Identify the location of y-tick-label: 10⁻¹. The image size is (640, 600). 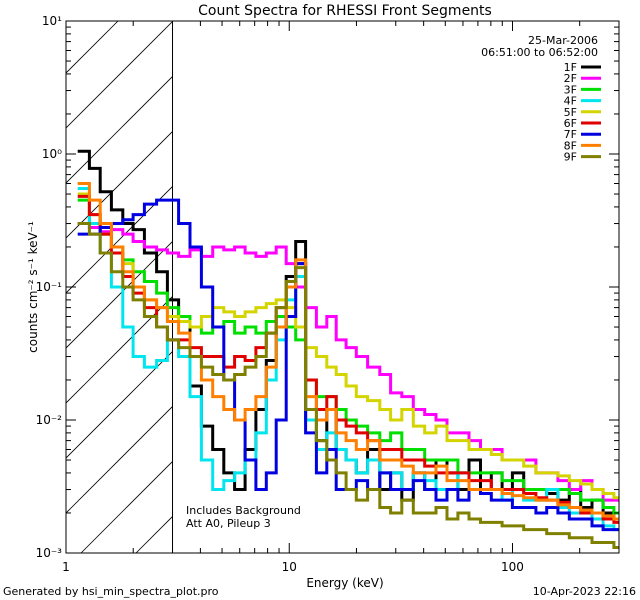
(49, 287).